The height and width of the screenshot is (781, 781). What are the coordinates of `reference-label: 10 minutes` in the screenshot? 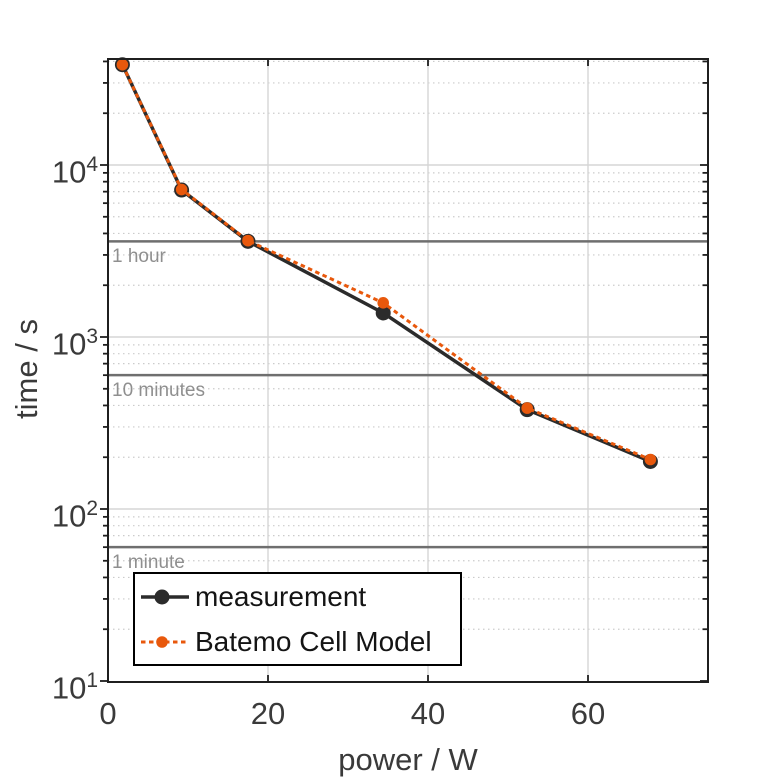 It's located at (158, 391).